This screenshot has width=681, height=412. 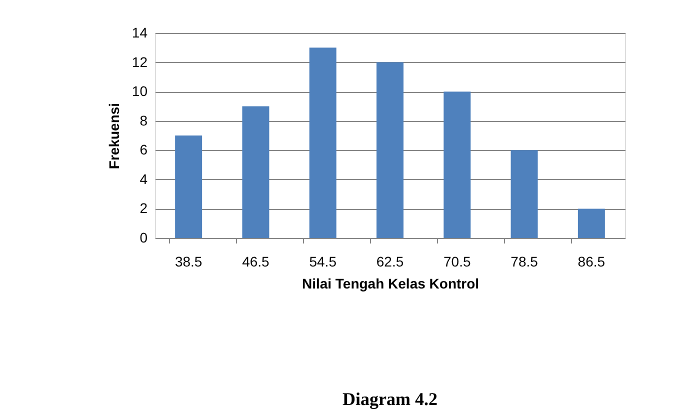 I want to click on x-tick-label: 62.5, so click(x=390, y=262).